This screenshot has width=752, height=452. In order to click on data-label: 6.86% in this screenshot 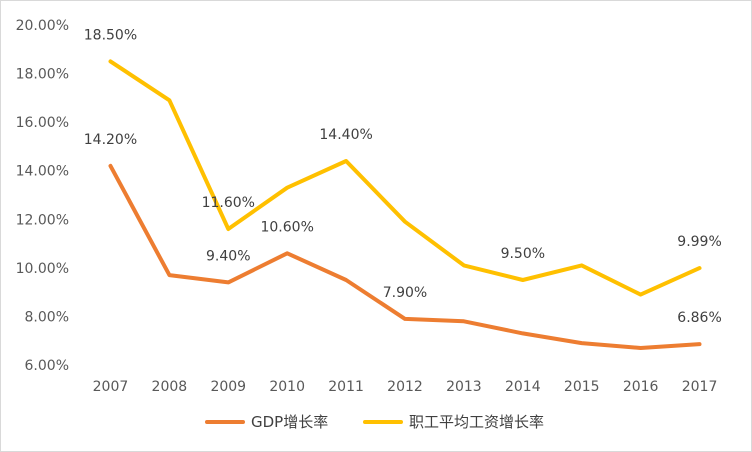, I will do `click(699, 318)`.